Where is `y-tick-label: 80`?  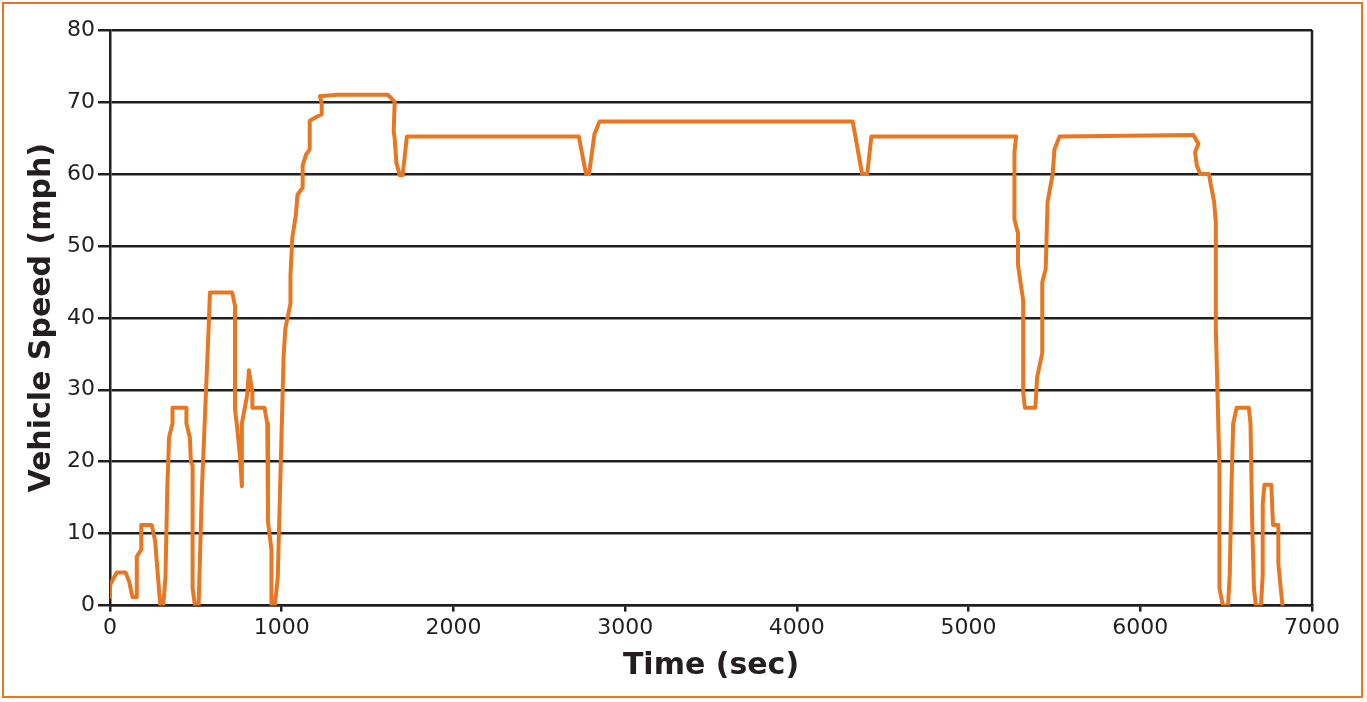 y-tick-label: 80 is located at coordinates (80, 28).